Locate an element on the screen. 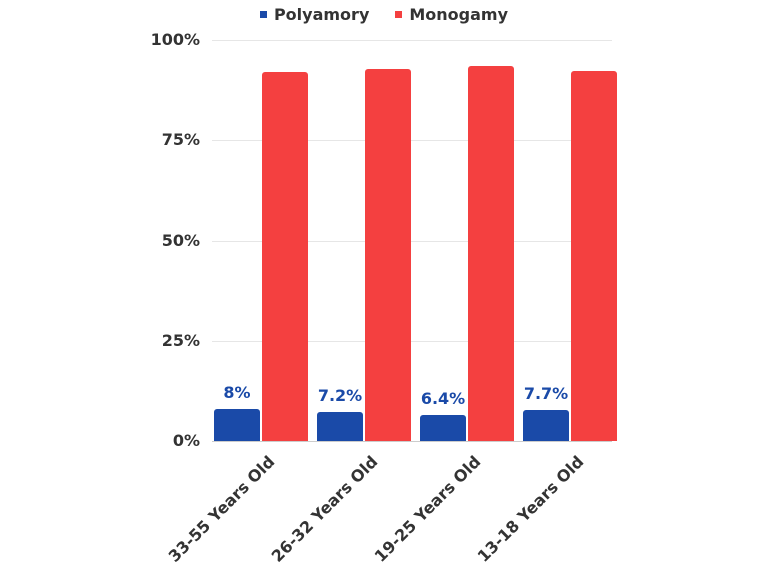 The height and width of the screenshot is (576, 768). y-tick-label: 25% is located at coordinates (180, 340).